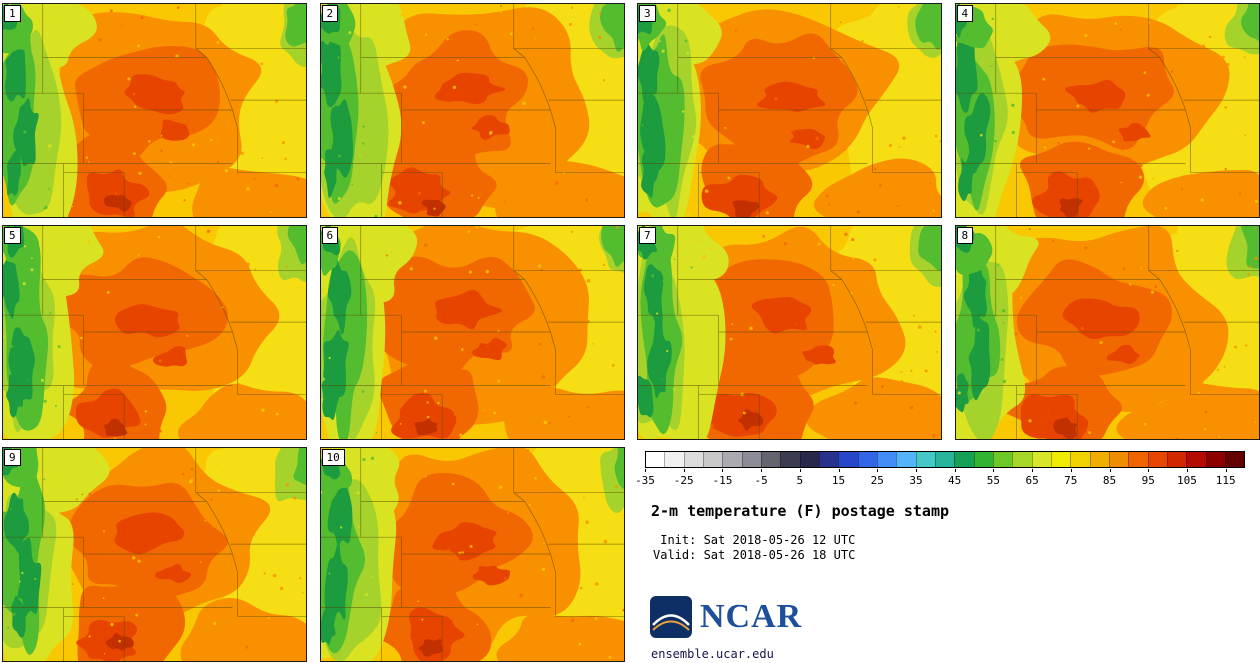  What do you see at coordinates (712, 654) in the screenshot?
I see `site-url: ensemble.ucar.edu` at bounding box center [712, 654].